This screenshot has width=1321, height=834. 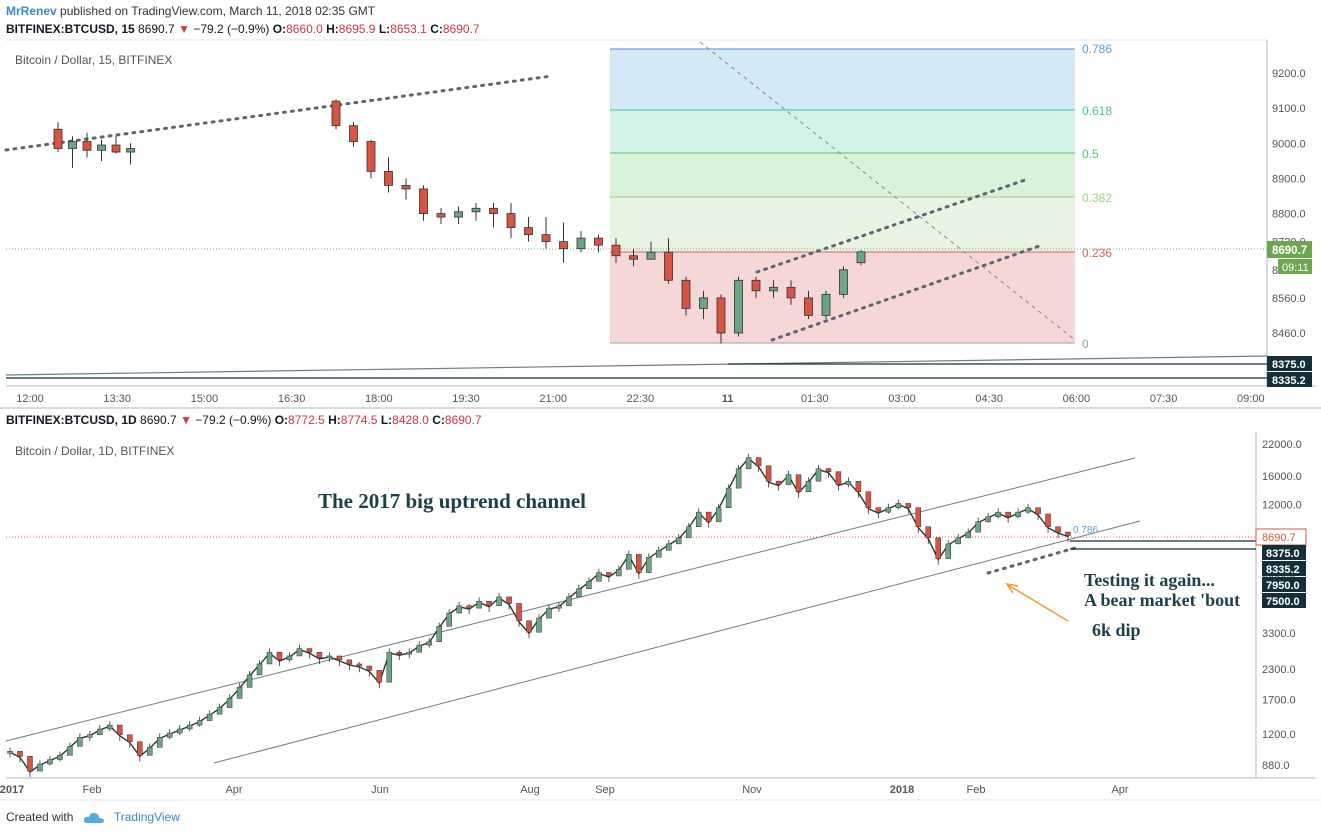 What do you see at coordinates (752, 790) in the screenshot?
I see `time-tick-label: Nov` at bounding box center [752, 790].